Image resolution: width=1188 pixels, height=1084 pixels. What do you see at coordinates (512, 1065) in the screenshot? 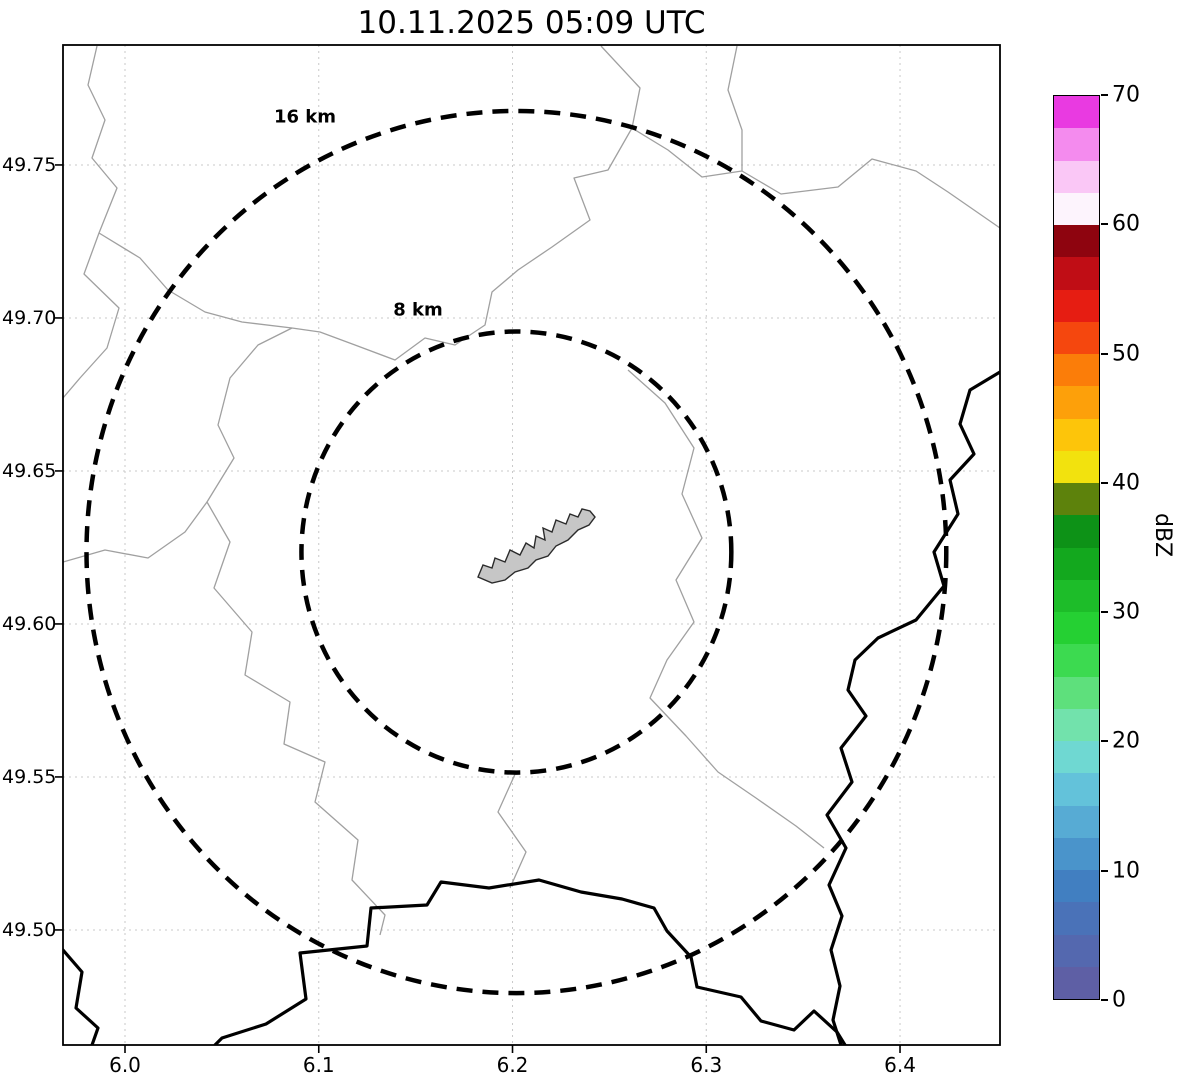
I see `x-tick-label: 6.2` at bounding box center [512, 1065].